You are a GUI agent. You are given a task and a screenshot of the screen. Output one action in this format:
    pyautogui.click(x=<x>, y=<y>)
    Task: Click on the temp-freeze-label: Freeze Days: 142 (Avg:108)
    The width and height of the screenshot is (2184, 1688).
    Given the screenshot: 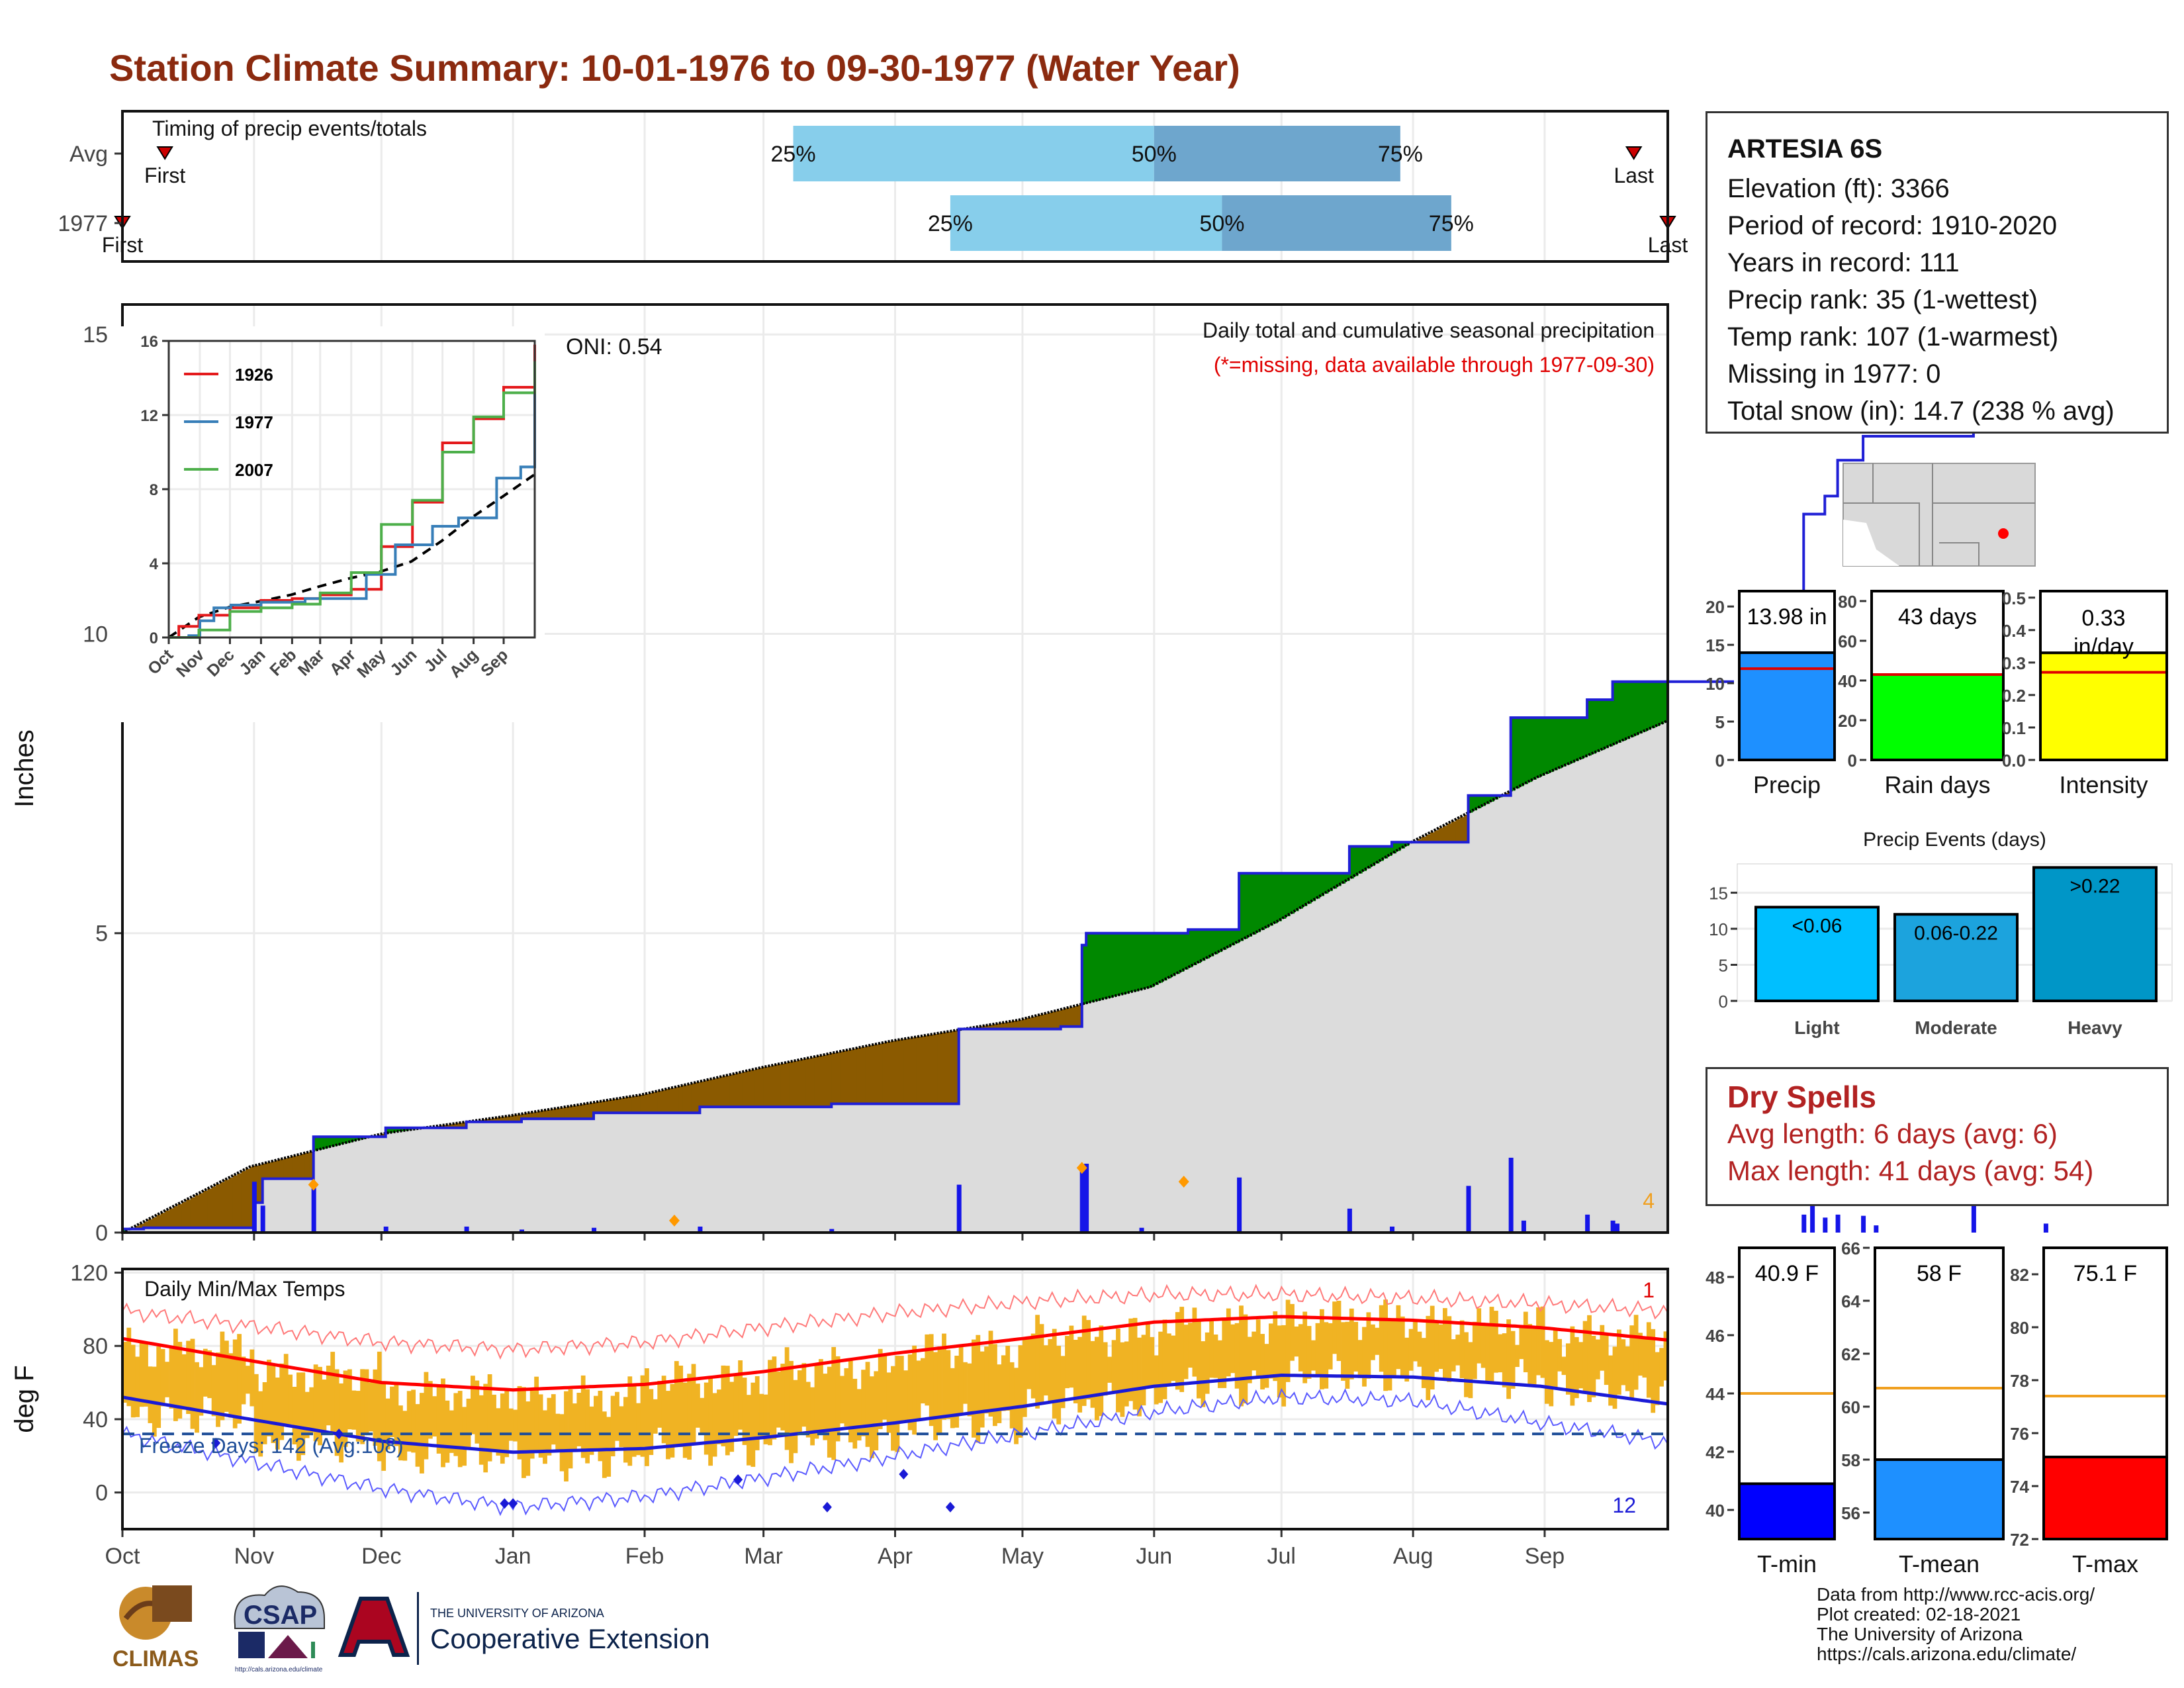 What is the action you would take?
    pyautogui.click(x=271, y=1446)
    